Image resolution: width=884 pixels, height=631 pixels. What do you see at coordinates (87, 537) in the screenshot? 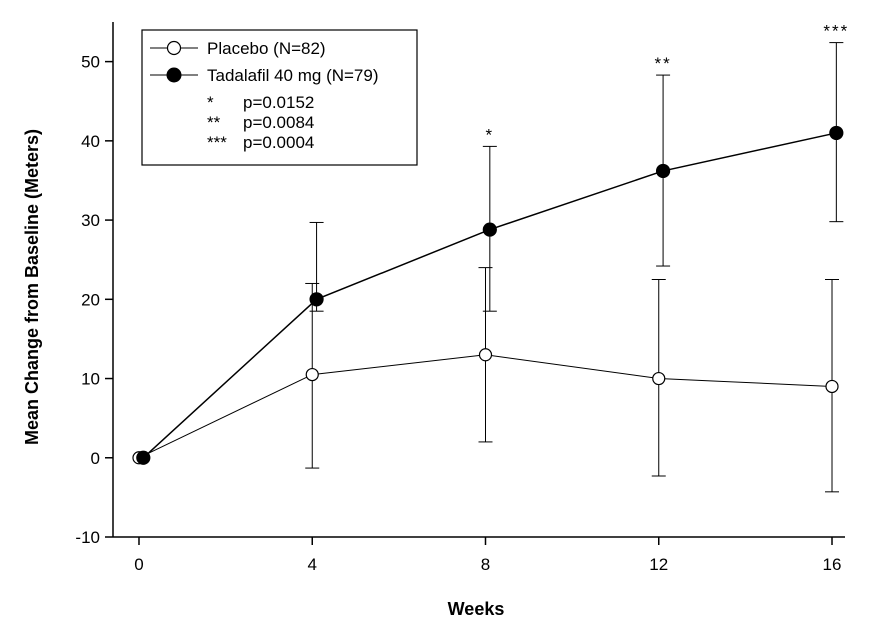
I see `y-tick-label: -10` at bounding box center [87, 537].